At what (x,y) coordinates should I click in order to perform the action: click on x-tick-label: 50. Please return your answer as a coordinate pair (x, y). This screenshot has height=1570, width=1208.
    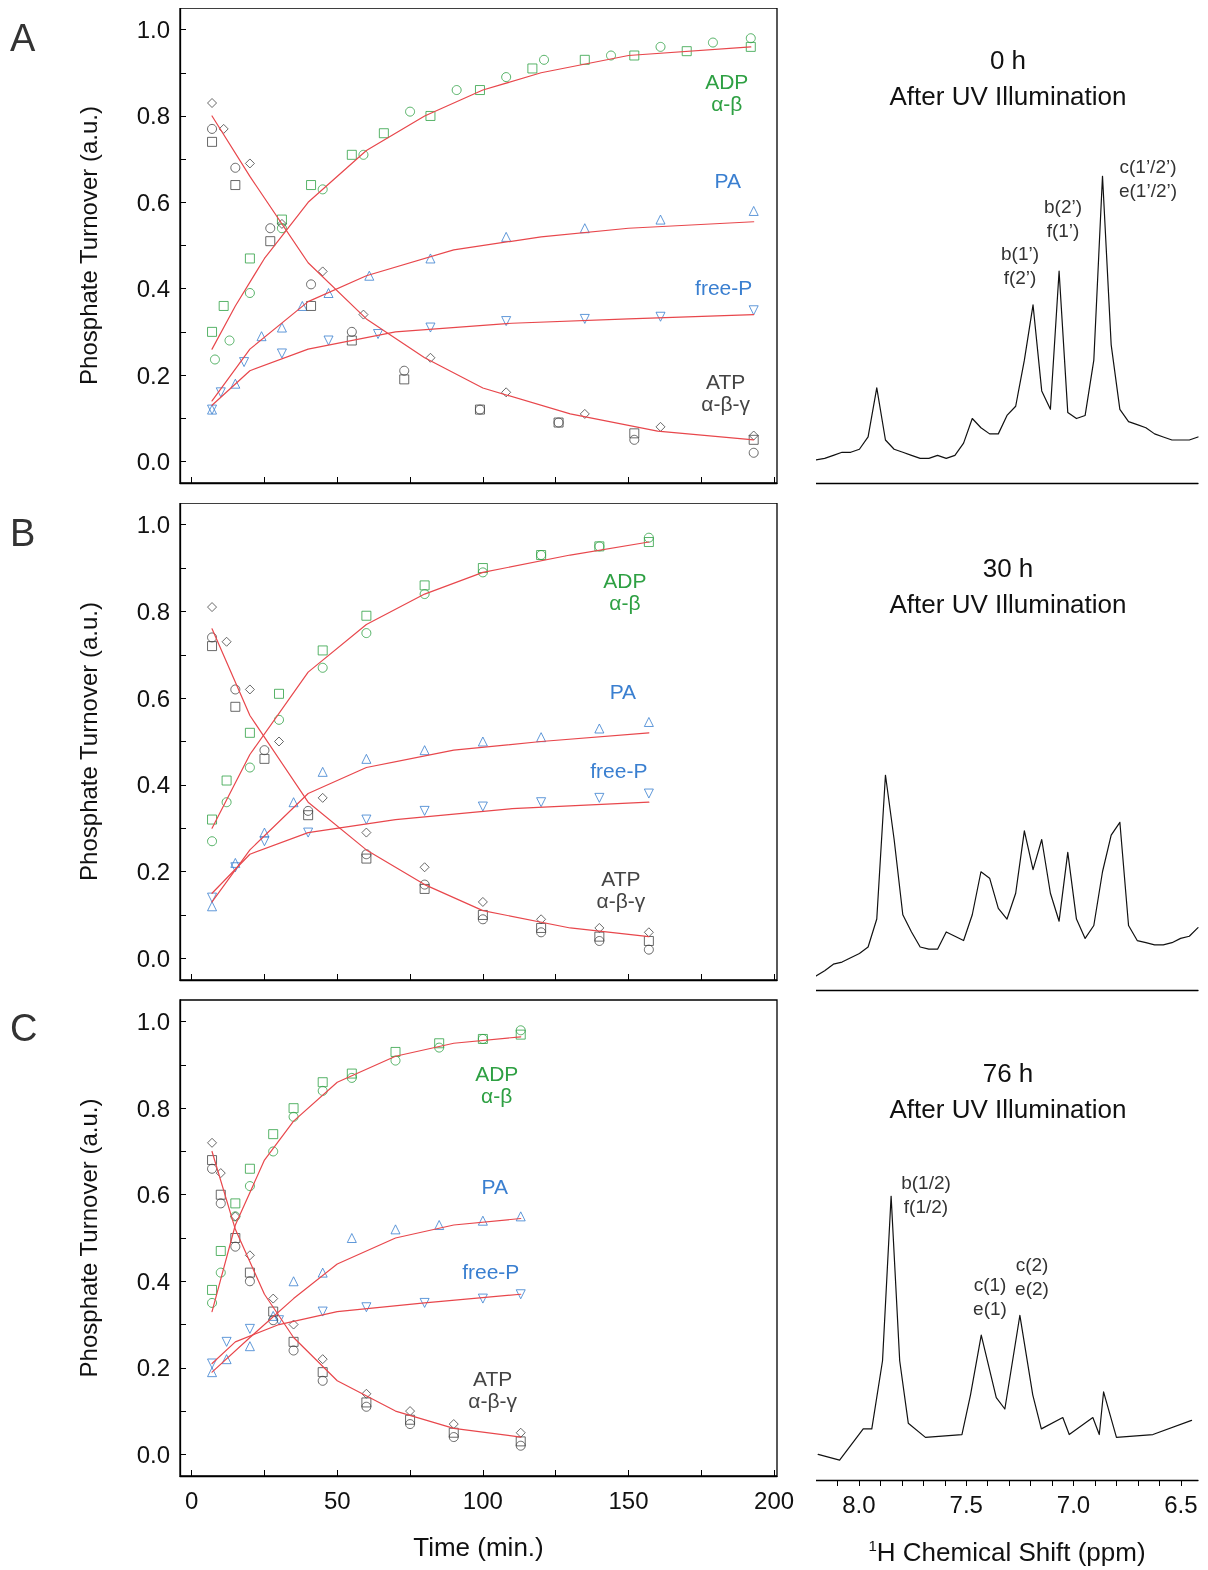
    Looking at the image, I should click on (337, 1500).